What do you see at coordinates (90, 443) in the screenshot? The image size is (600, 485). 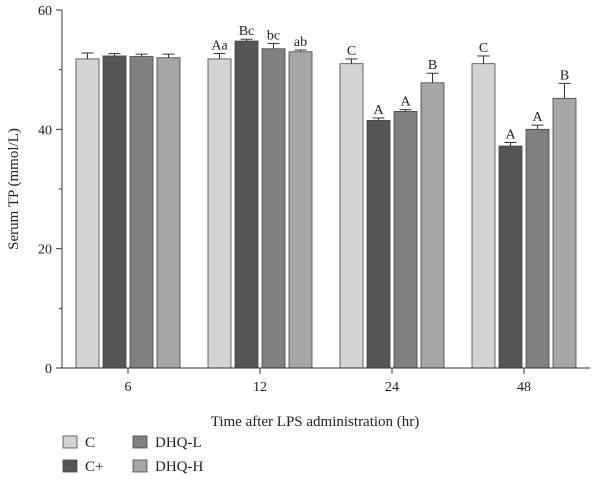 I see `legend-label: C` at bounding box center [90, 443].